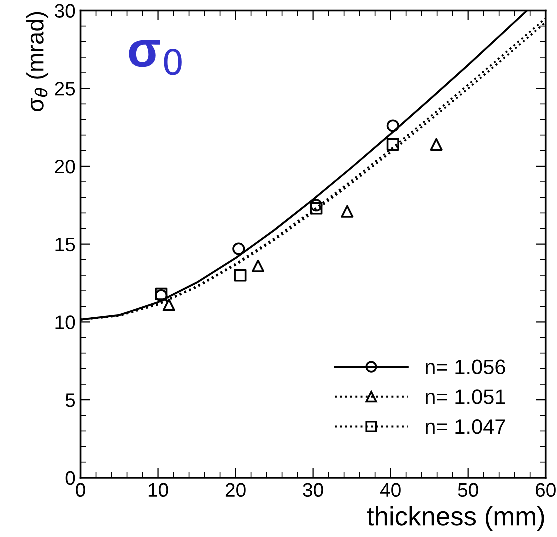 The height and width of the screenshot is (537, 557). Describe the element at coordinates (37, 62) in the screenshot. I see `y-axis-title: σ$_{θ}$ (mrad)` at that location.